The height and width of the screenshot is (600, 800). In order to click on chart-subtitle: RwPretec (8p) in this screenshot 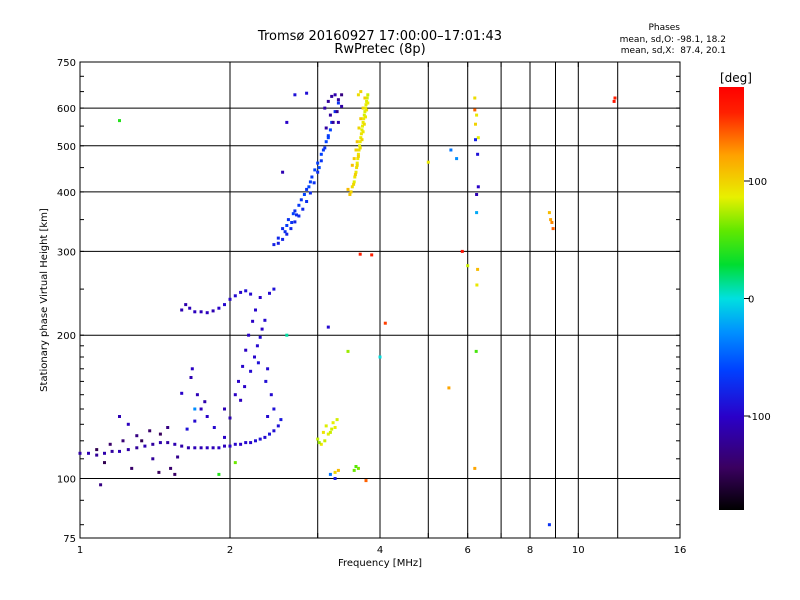, I will do `click(379, 49)`.